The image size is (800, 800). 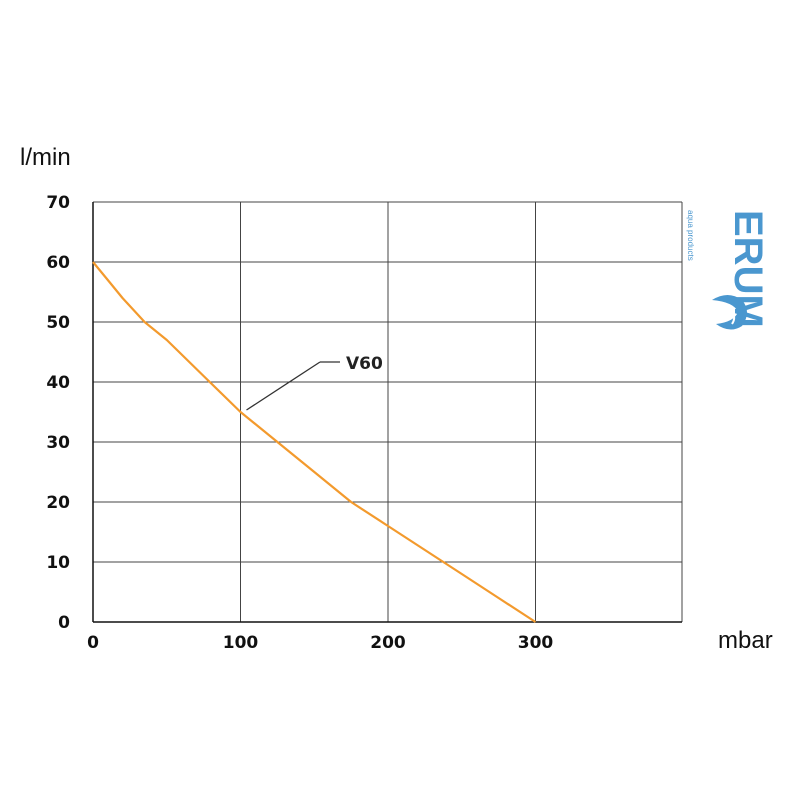 I want to click on logo-subtext: aqua products, so click(x=690, y=235).